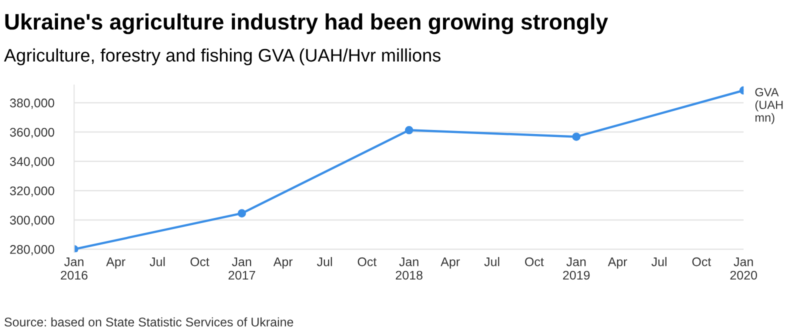  I want to click on y-tick-label: 360,000, so click(32, 133).